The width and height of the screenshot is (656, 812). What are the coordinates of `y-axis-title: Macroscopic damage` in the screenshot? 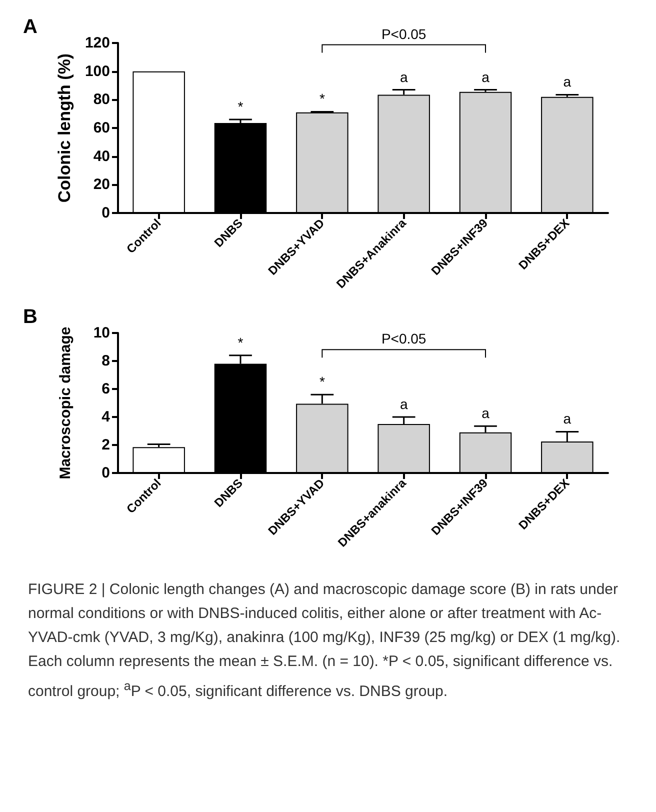 It's located at (65, 403).